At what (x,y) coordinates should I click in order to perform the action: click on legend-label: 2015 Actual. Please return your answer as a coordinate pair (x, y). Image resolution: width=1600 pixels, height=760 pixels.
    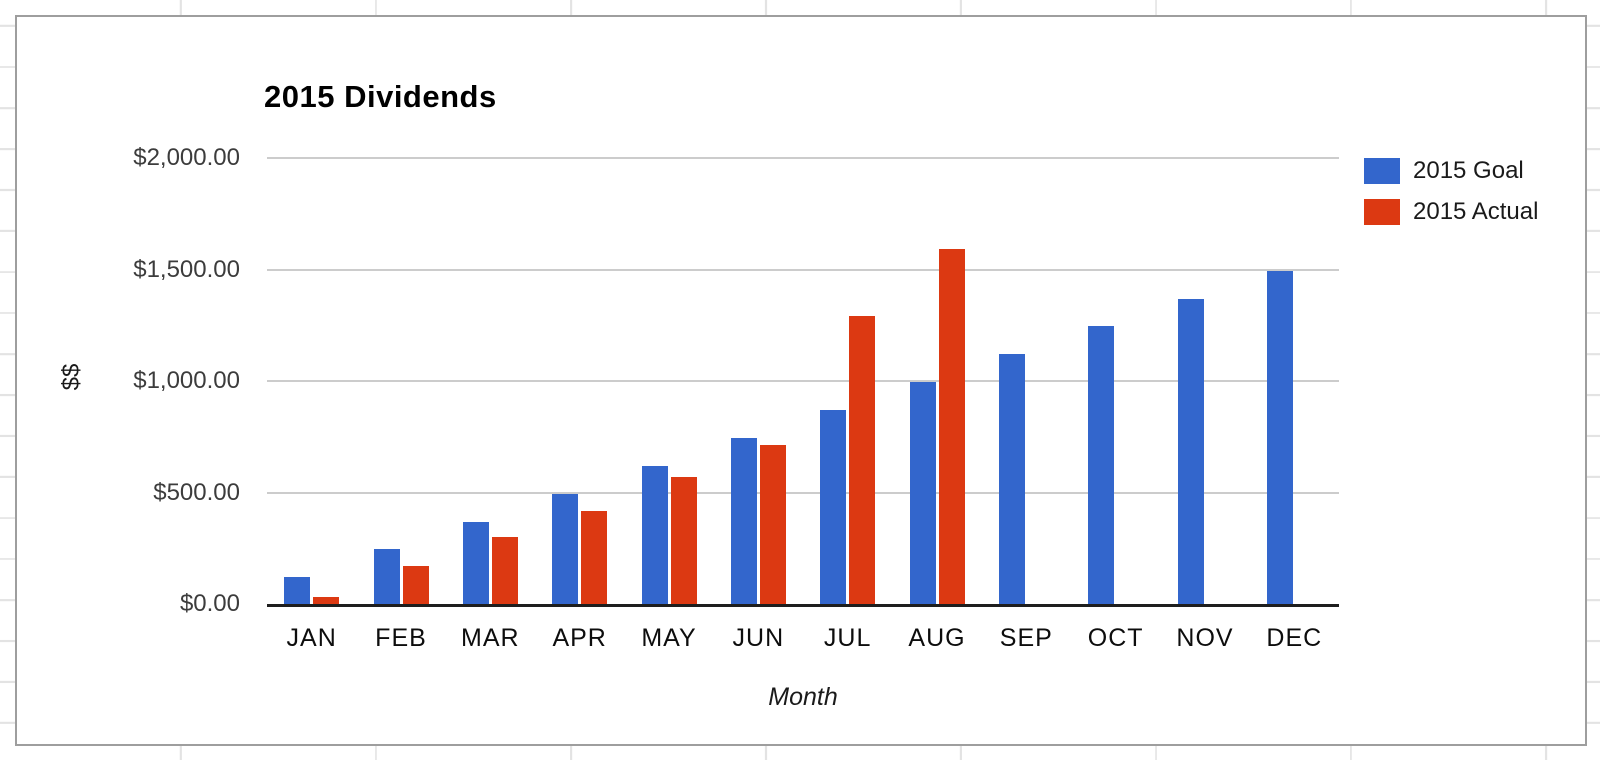
    Looking at the image, I should click on (1476, 211).